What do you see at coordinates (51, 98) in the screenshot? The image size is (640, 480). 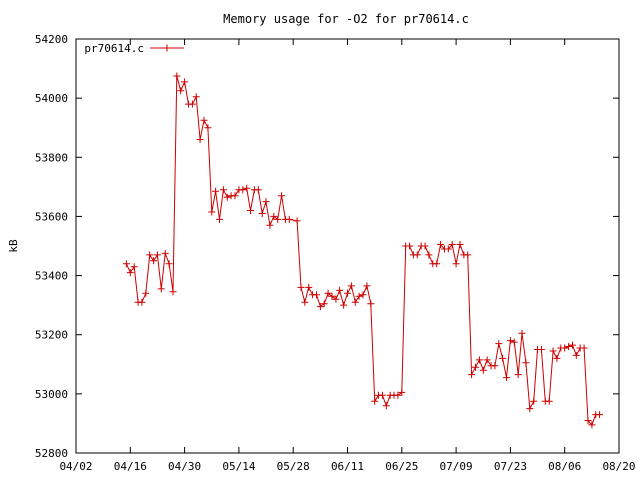 I see `y-tick-label: 54000` at bounding box center [51, 98].